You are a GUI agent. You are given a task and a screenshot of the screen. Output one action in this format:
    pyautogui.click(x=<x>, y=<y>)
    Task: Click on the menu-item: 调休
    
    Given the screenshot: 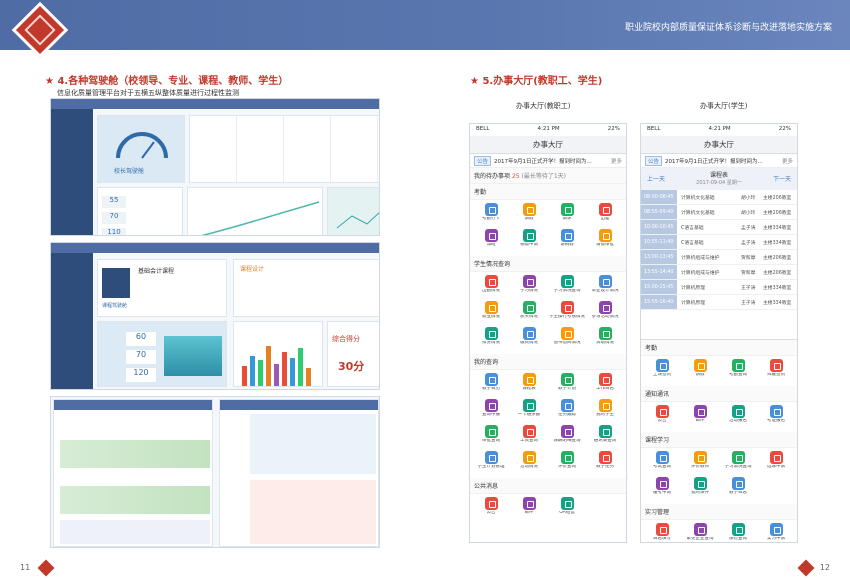 What is the action you would take?
    pyautogui.click(x=567, y=215)
    